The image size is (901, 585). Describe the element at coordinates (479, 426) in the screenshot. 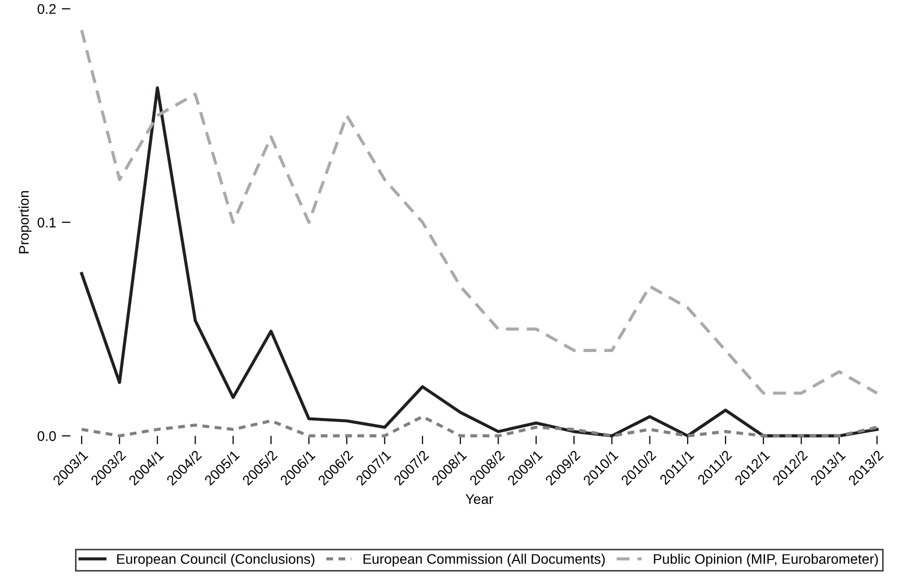

I see `line-series` at that location.